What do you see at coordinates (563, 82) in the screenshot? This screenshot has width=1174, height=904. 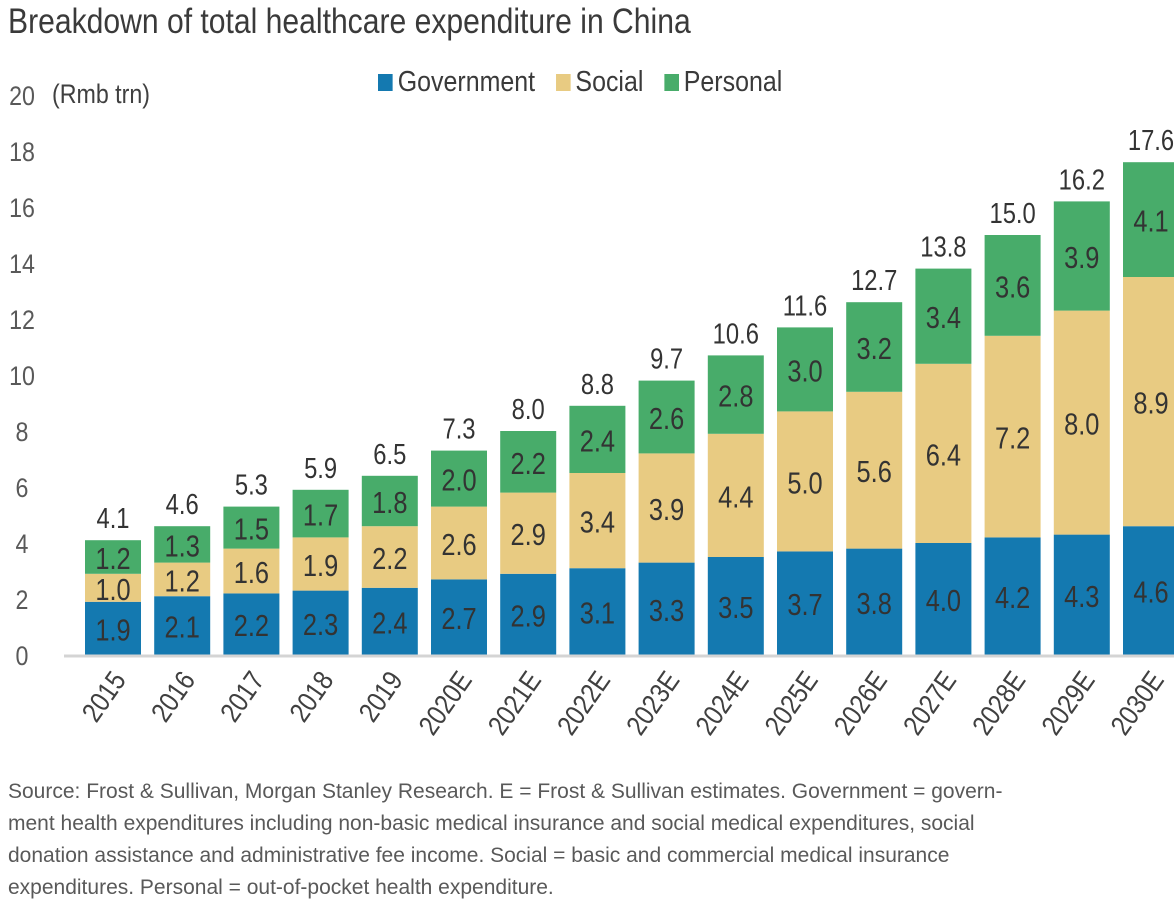 I see `legend-swatch-social` at bounding box center [563, 82].